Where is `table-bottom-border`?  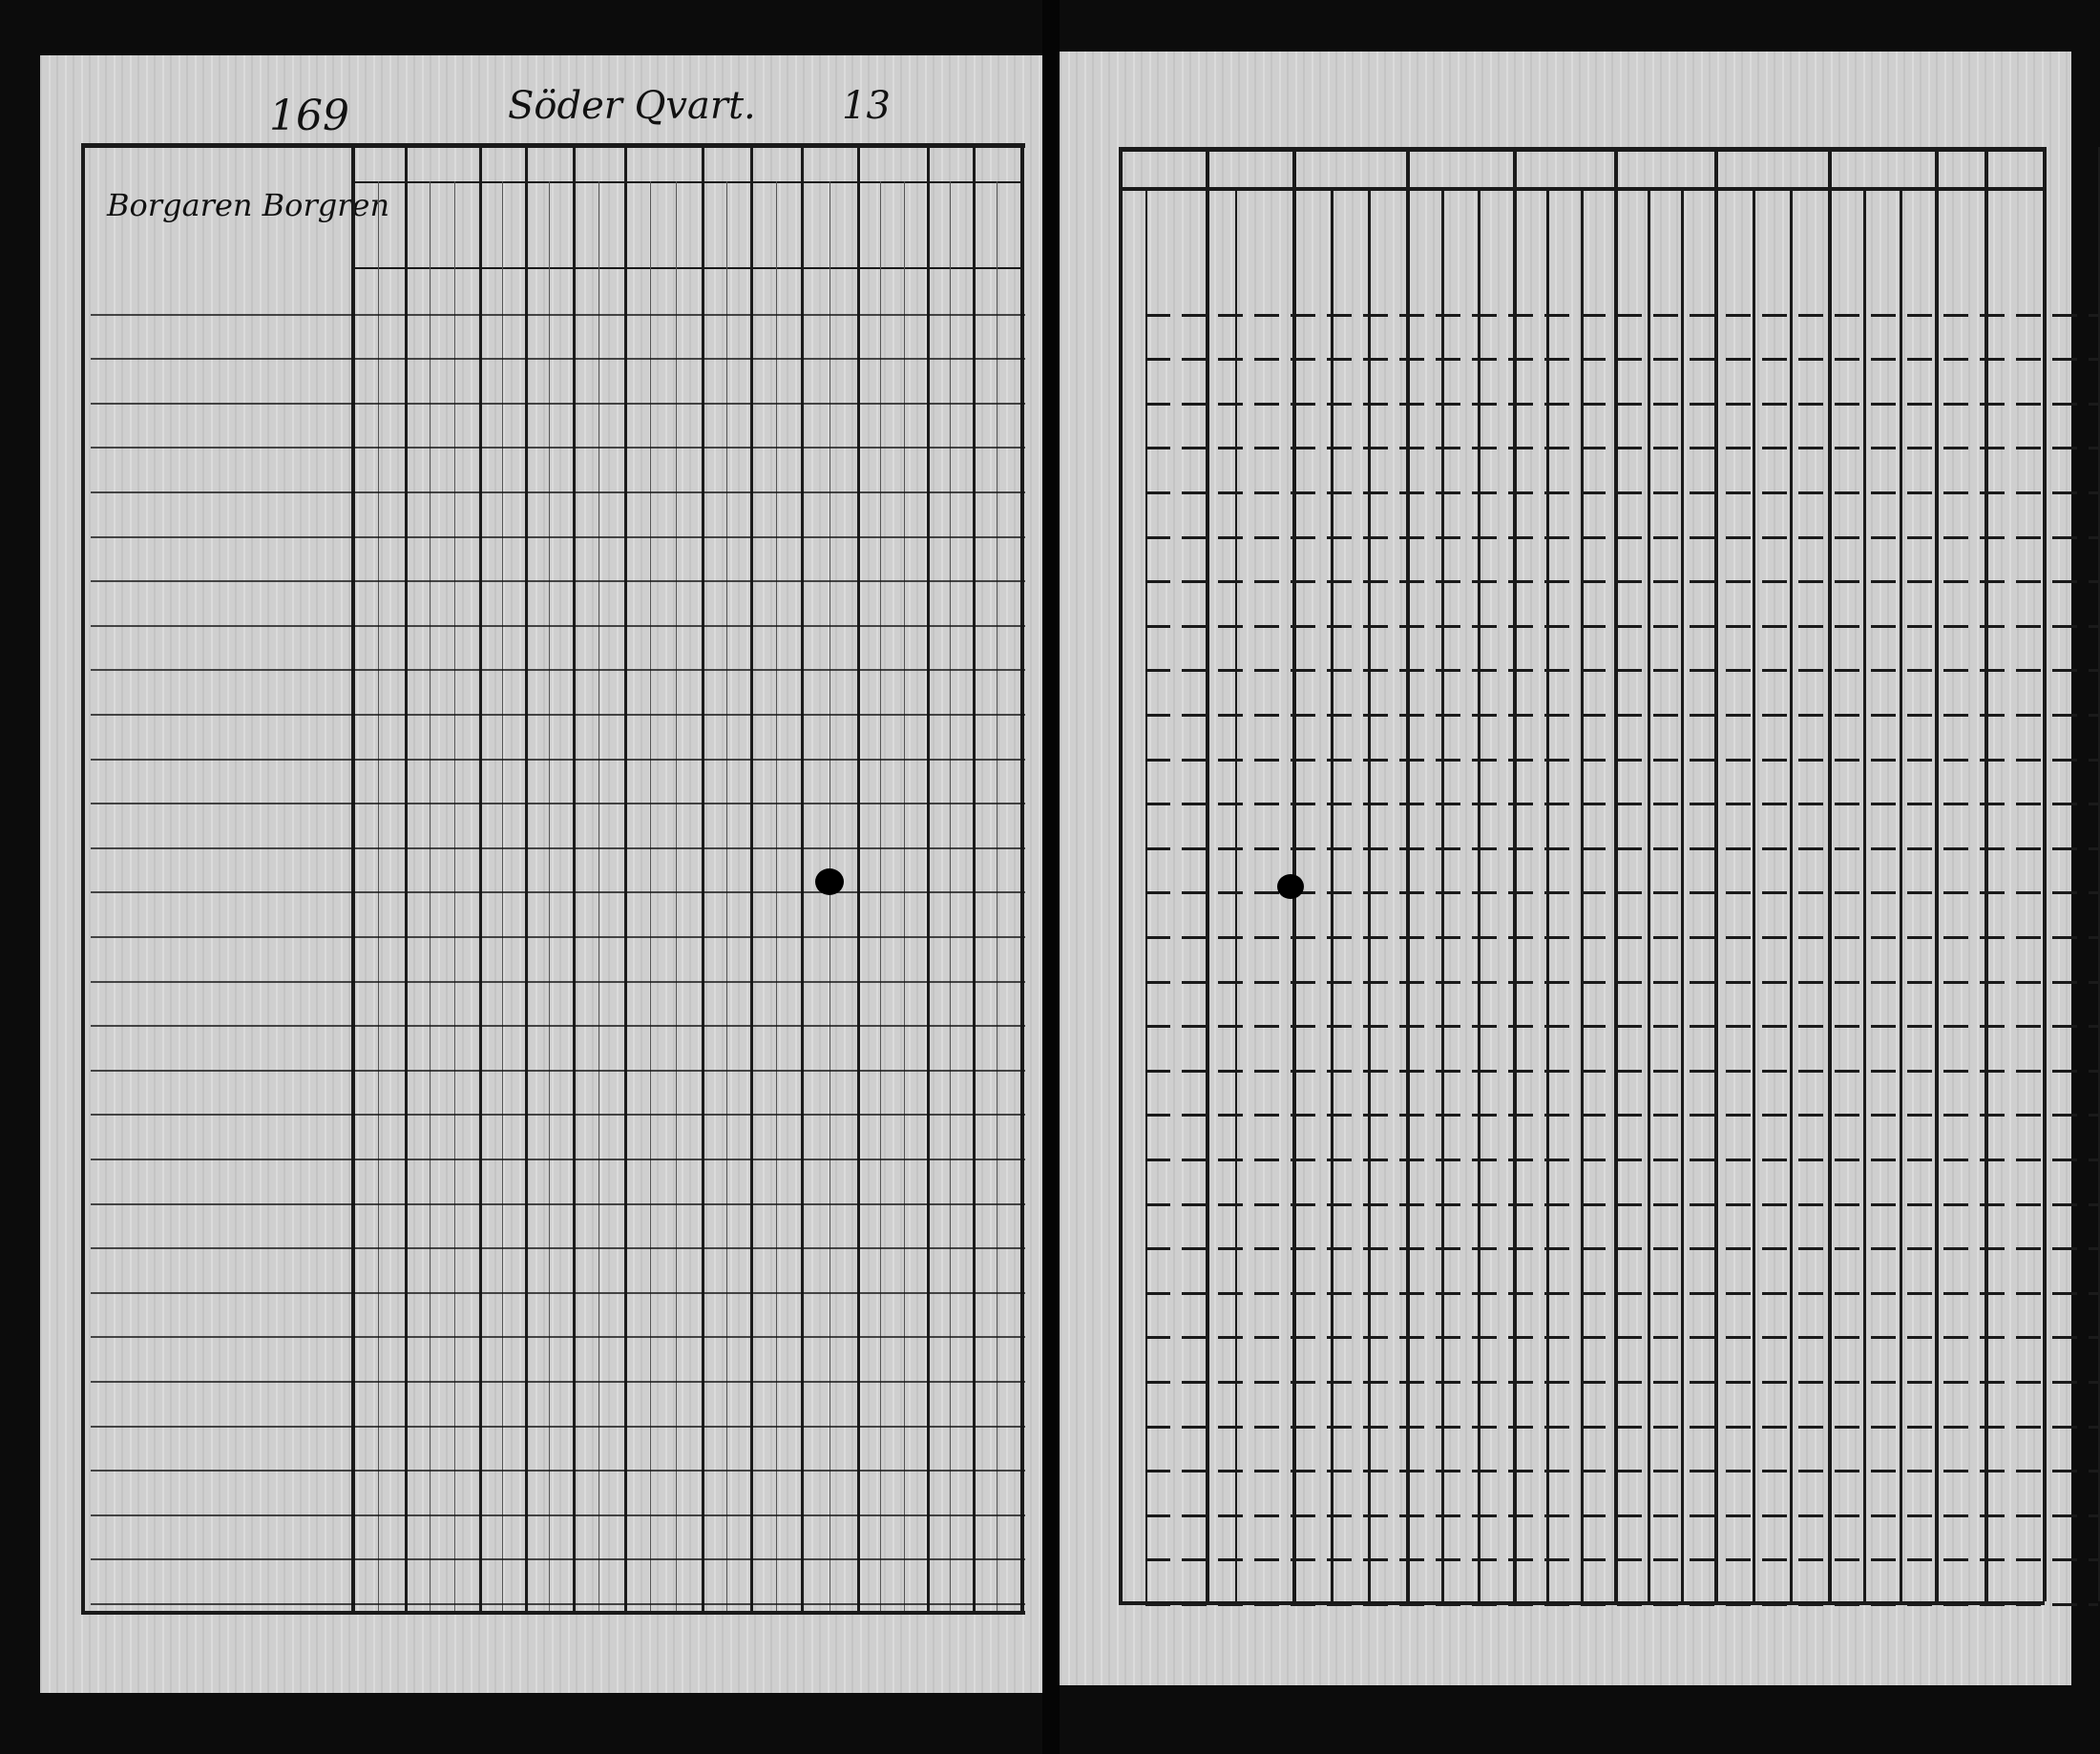
table-bottom-border is located at coordinates (553, 1613).